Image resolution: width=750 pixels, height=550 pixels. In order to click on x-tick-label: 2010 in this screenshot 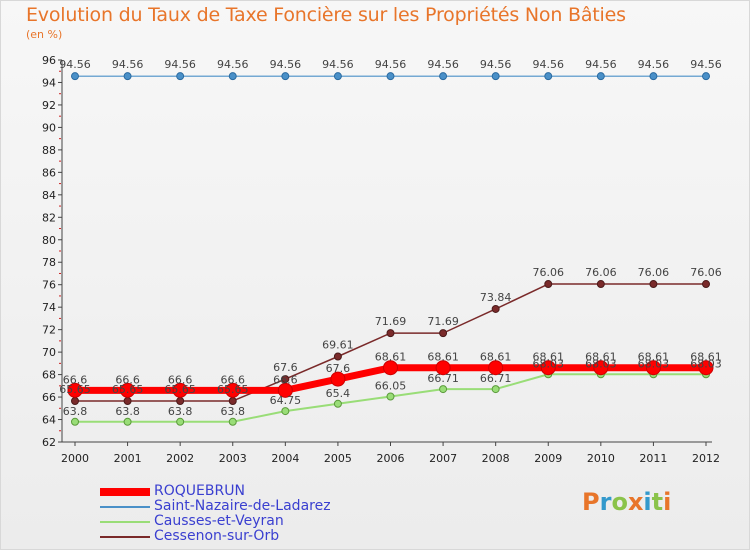, I will do `click(601, 458)`.